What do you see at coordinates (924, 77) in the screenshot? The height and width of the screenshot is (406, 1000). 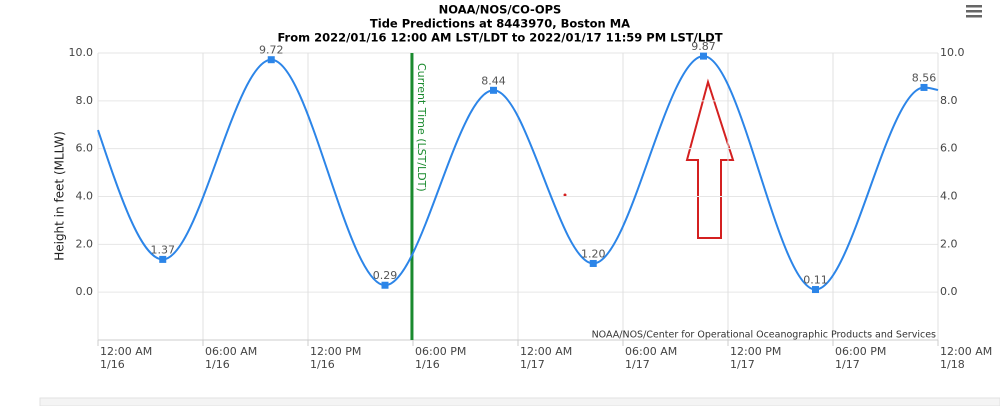 I see `data-label: 8.56` at bounding box center [924, 77].